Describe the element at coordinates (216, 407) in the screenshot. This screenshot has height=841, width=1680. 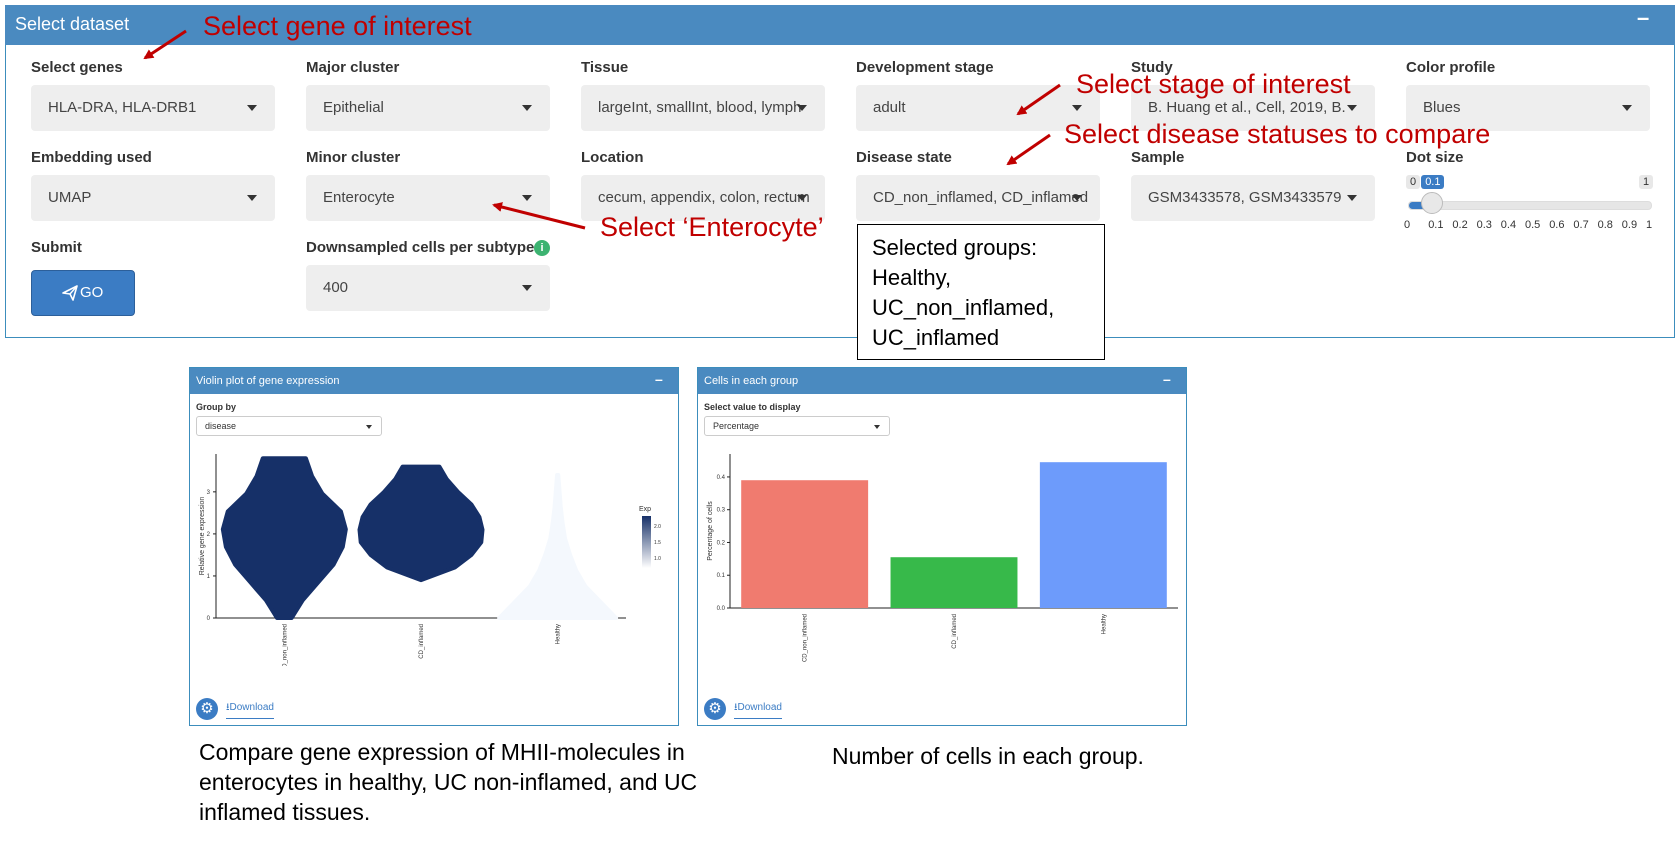
I see `group-by-label: Group by` at that location.